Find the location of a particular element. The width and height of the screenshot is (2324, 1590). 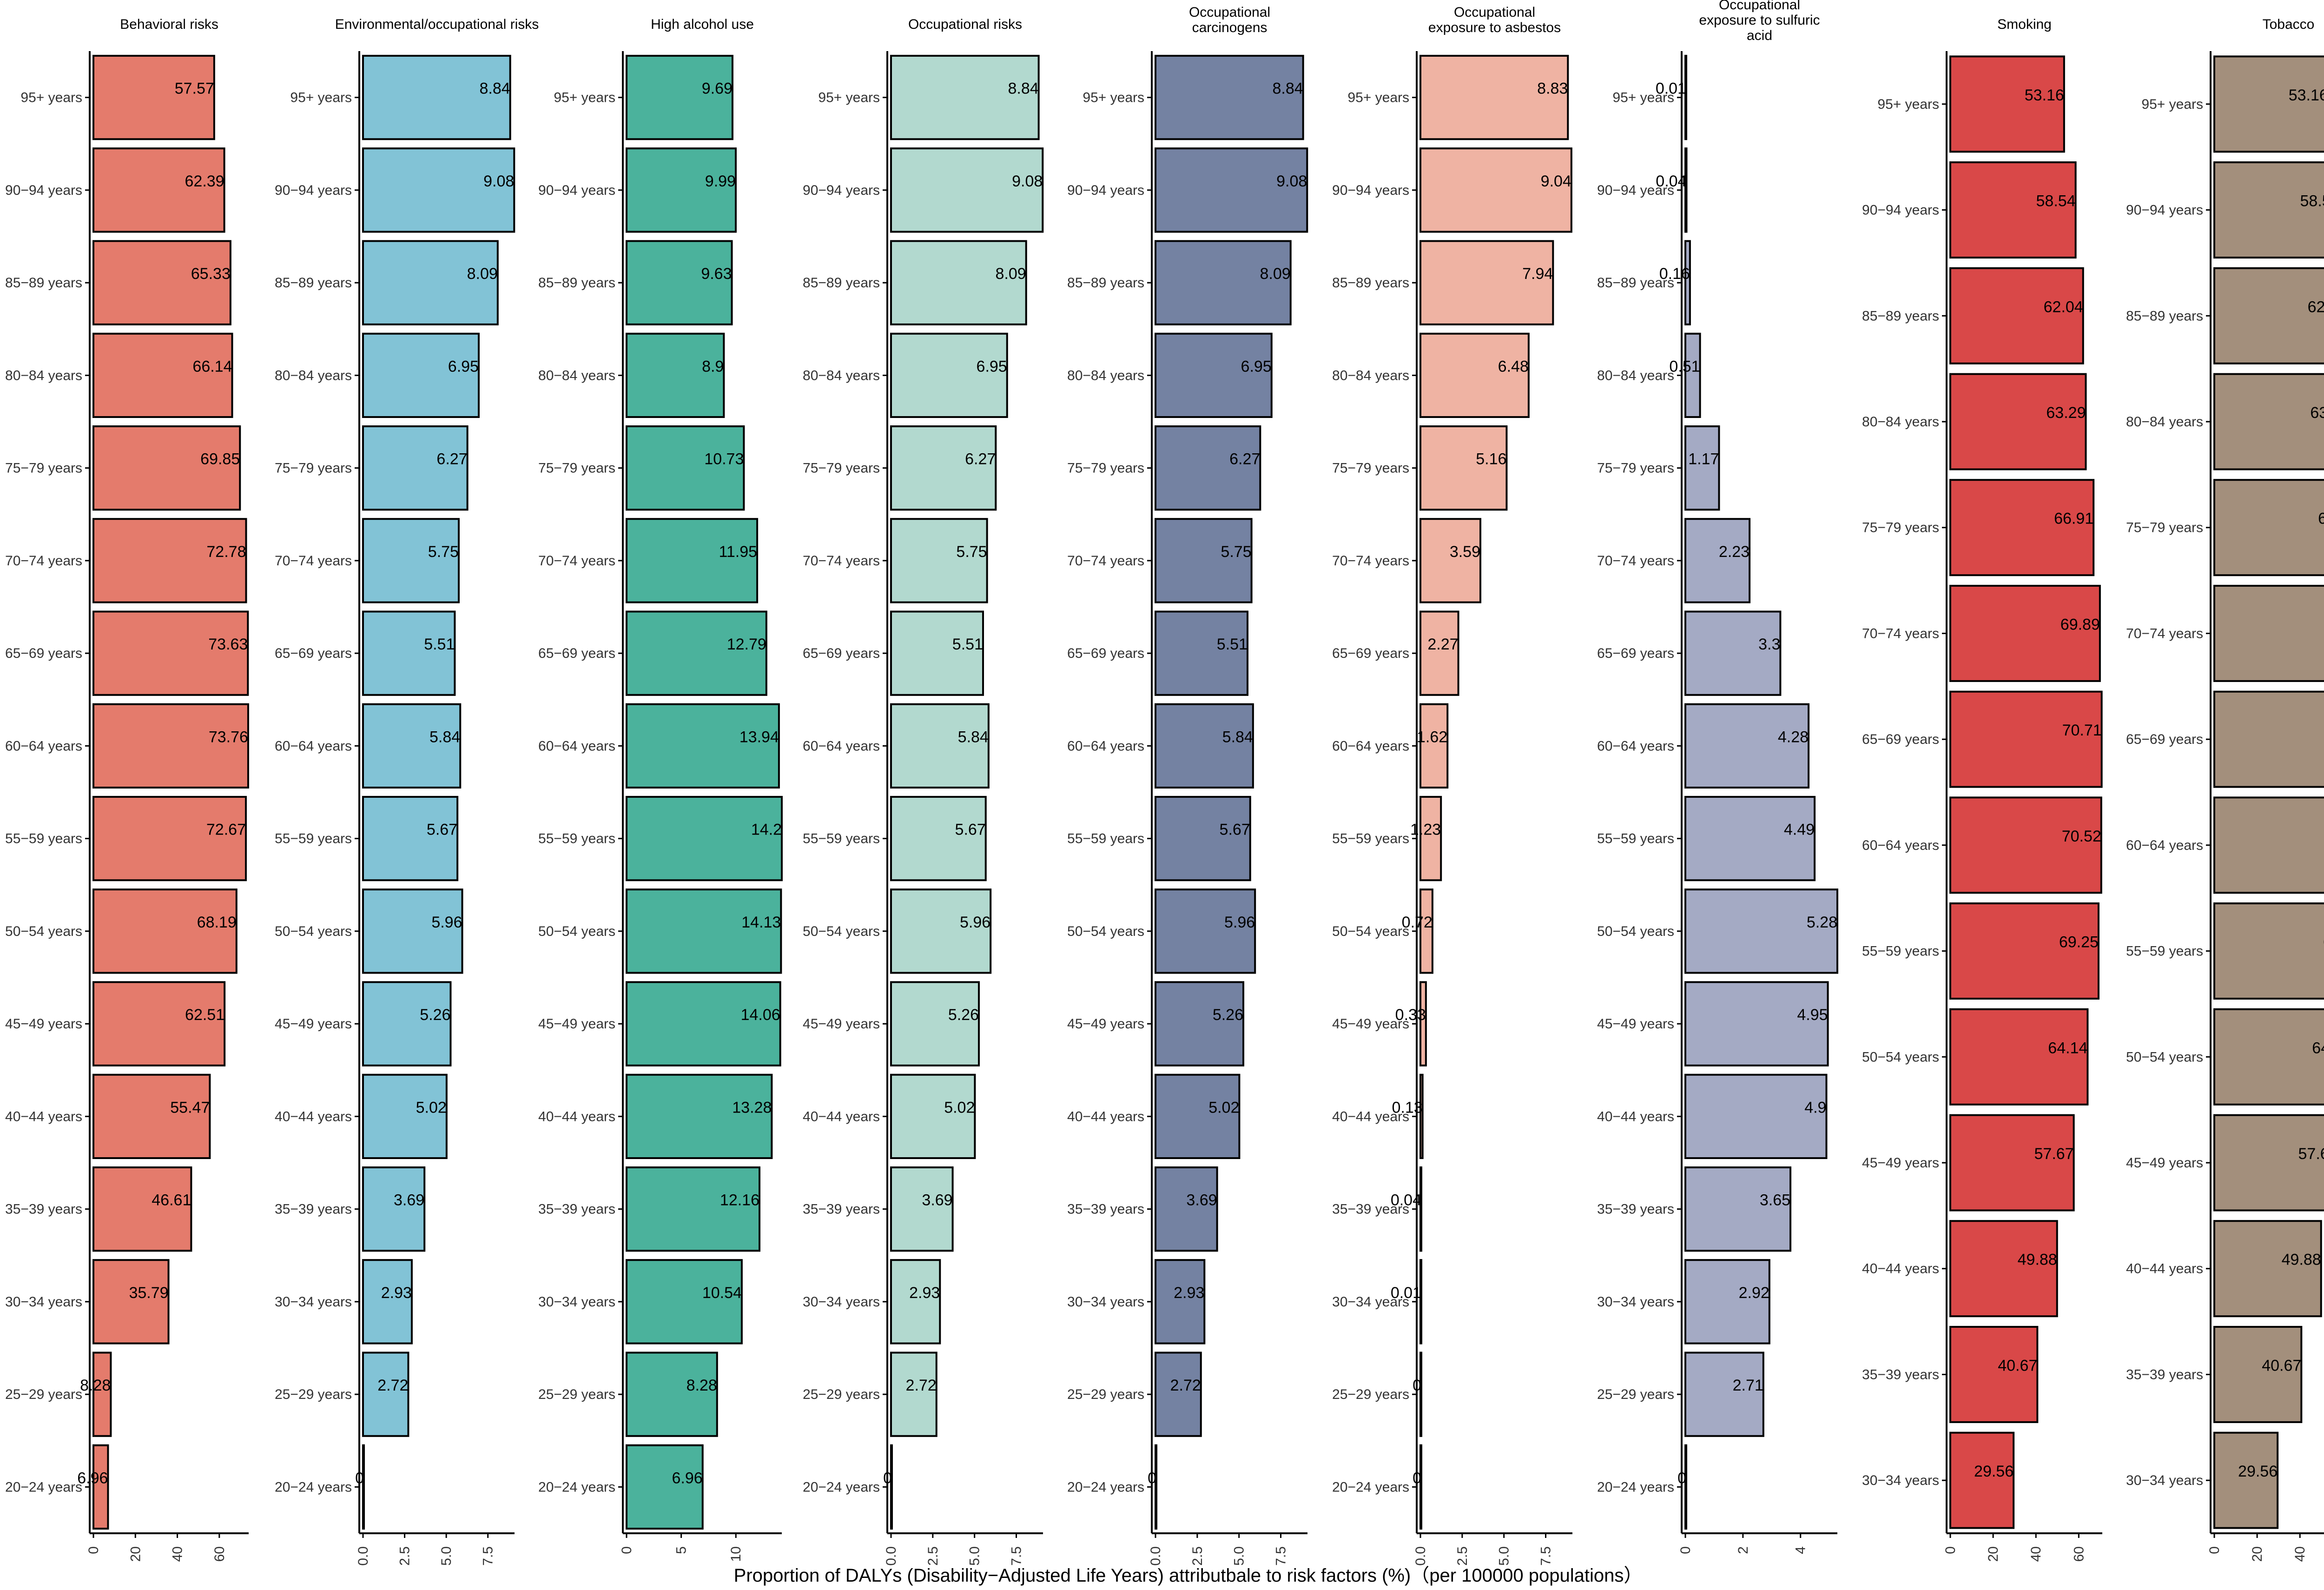

data-label: 8.83 is located at coordinates (1552, 89).